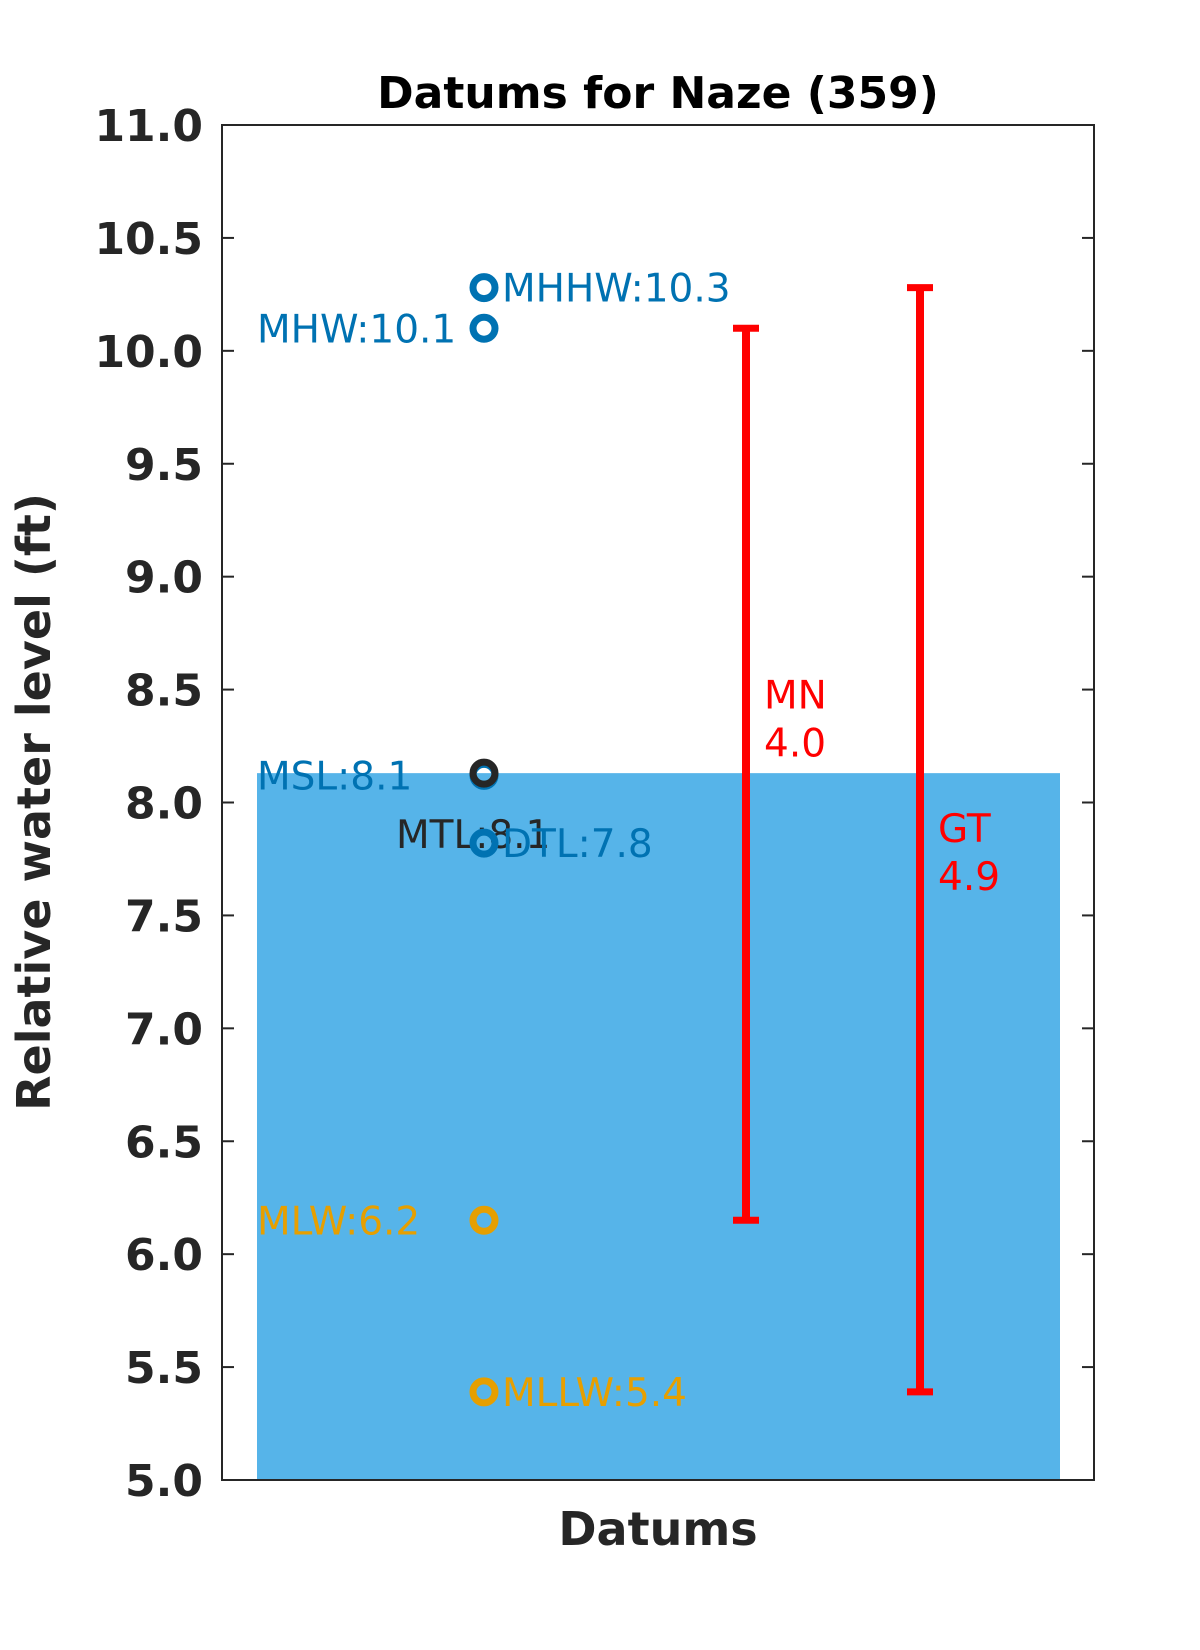 This screenshot has width=1200, height=1650. Describe the element at coordinates (577, 844) in the screenshot. I see `datum-label: DTL:7.8` at that location.